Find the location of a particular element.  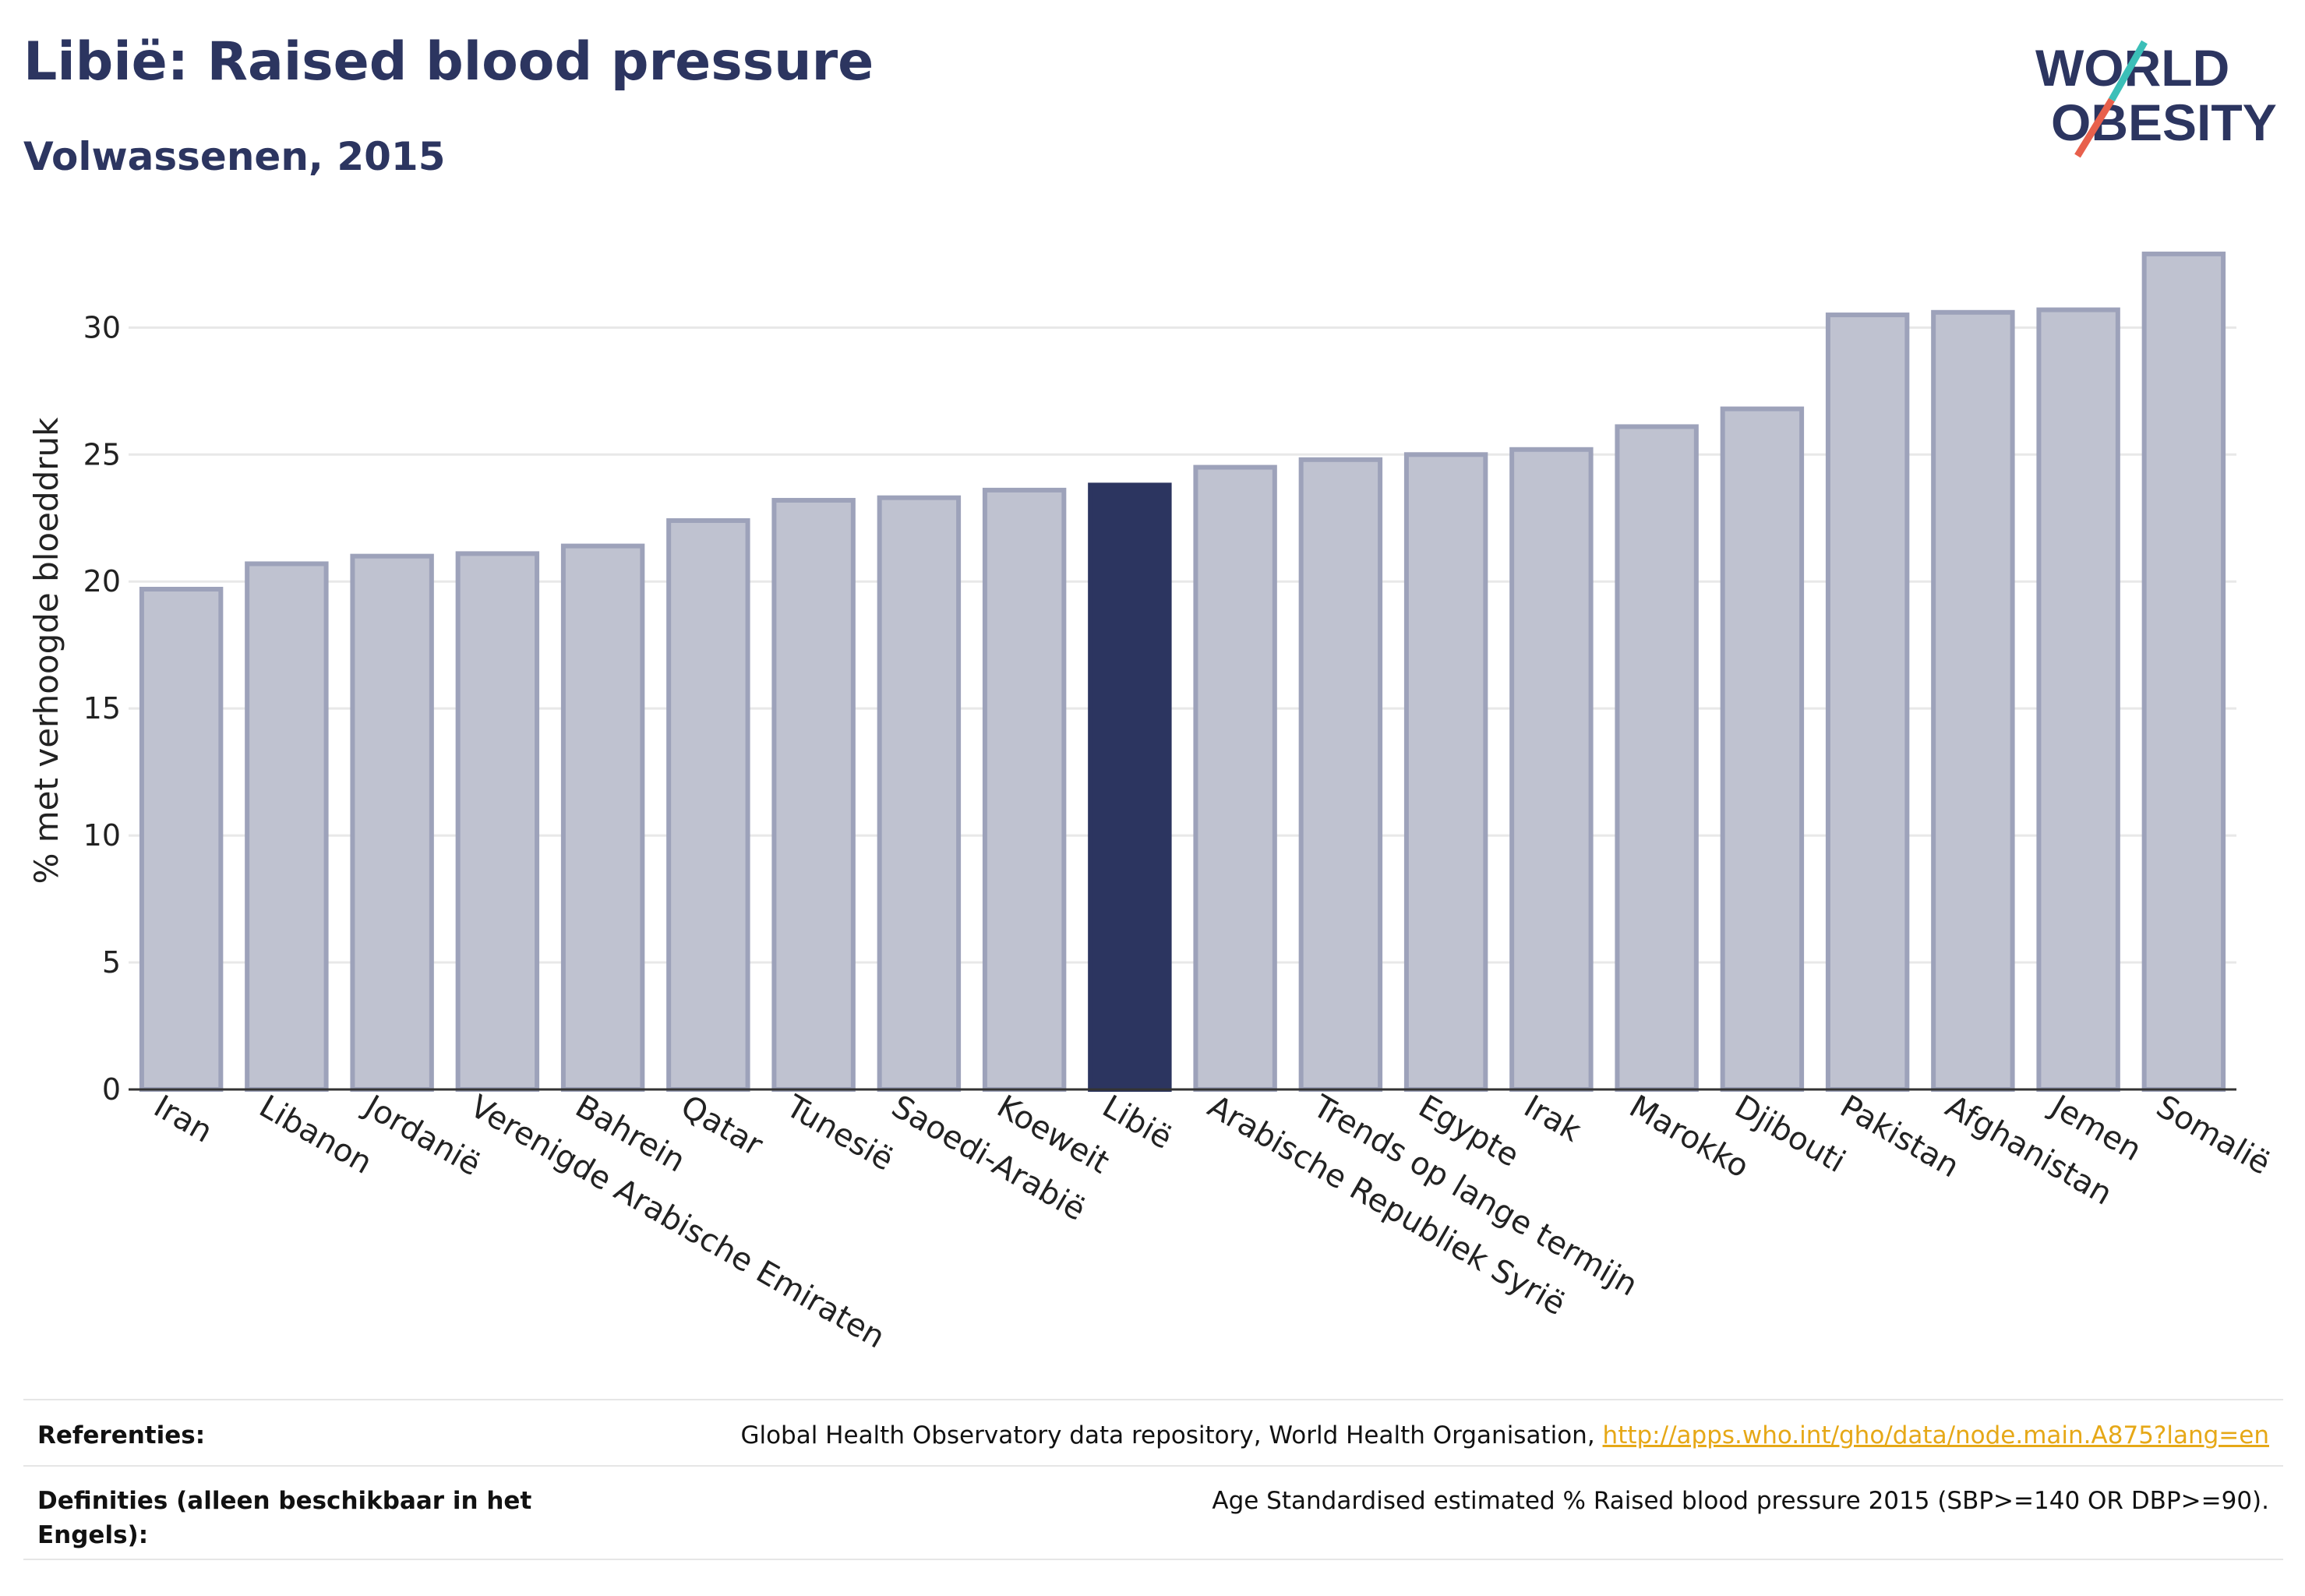

y-tick-label: 25 is located at coordinates (102, 454).